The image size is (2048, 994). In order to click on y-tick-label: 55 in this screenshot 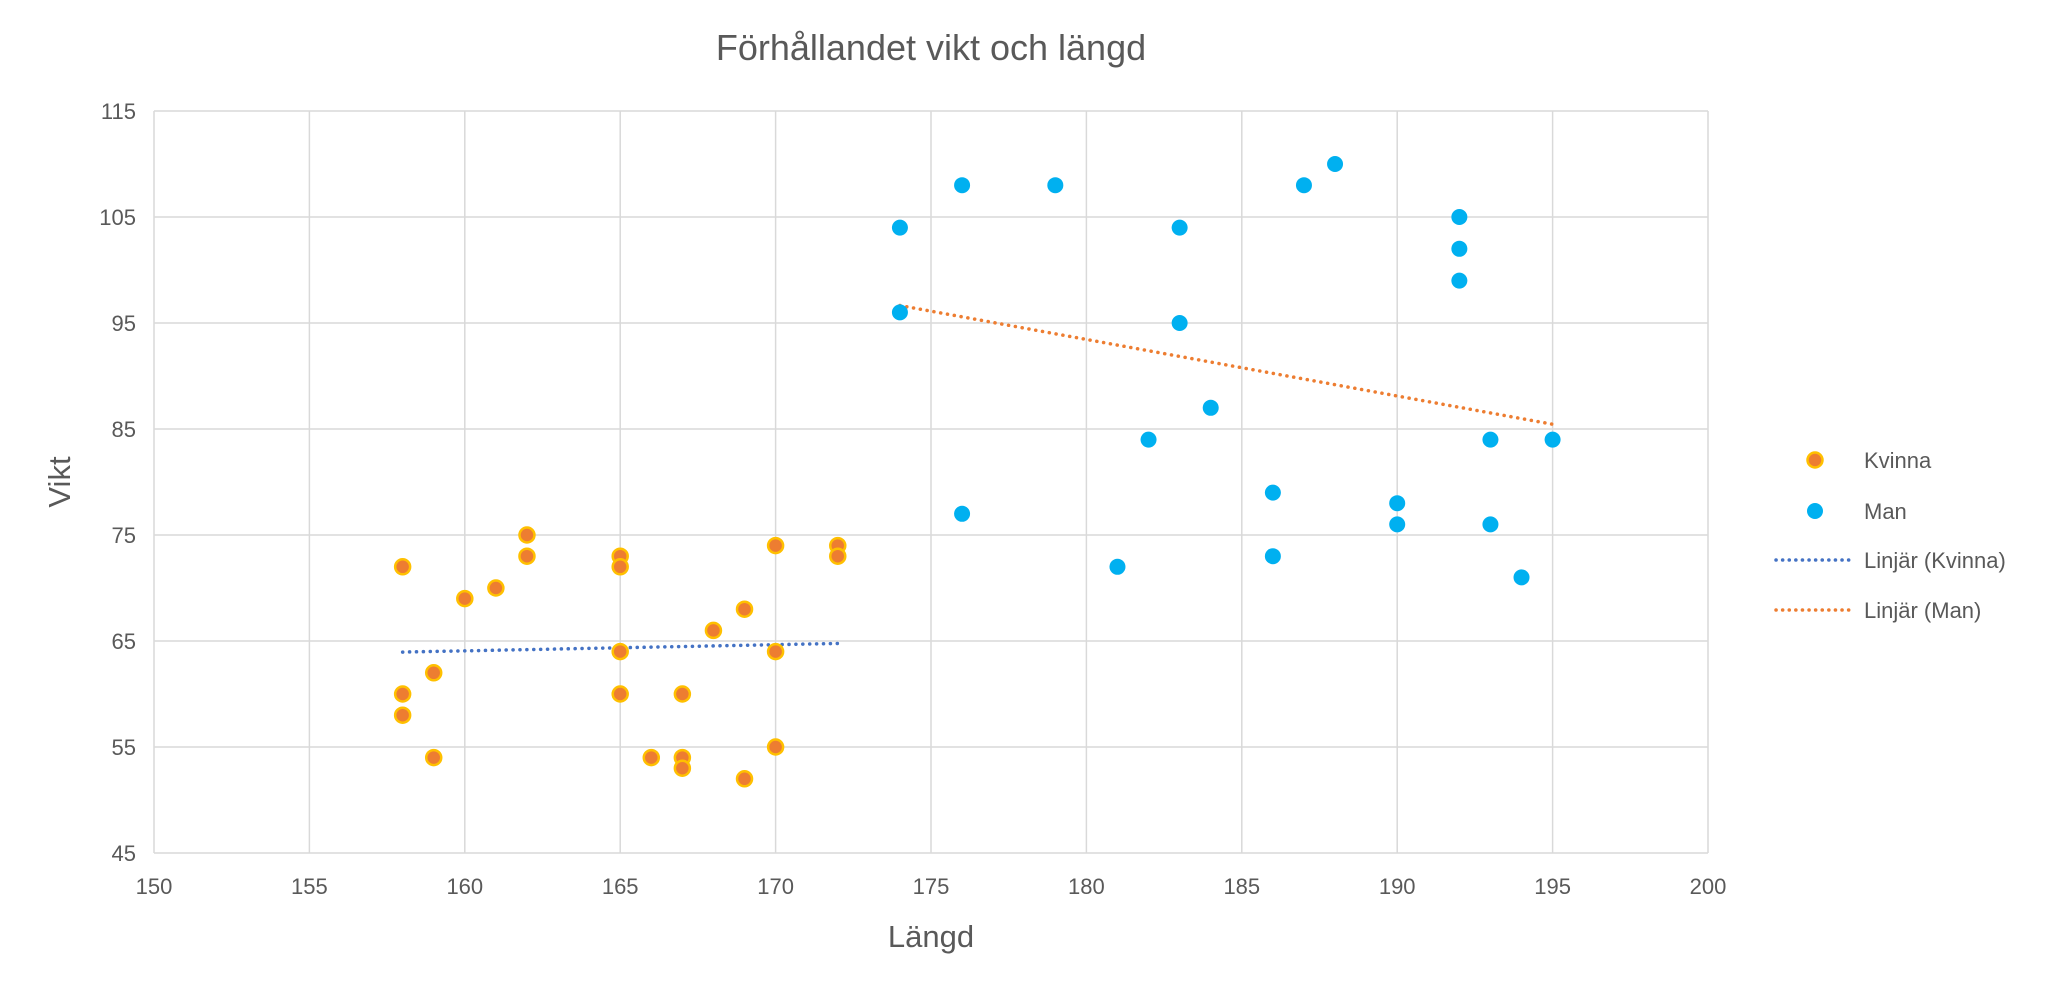, I will do `click(124, 747)`.